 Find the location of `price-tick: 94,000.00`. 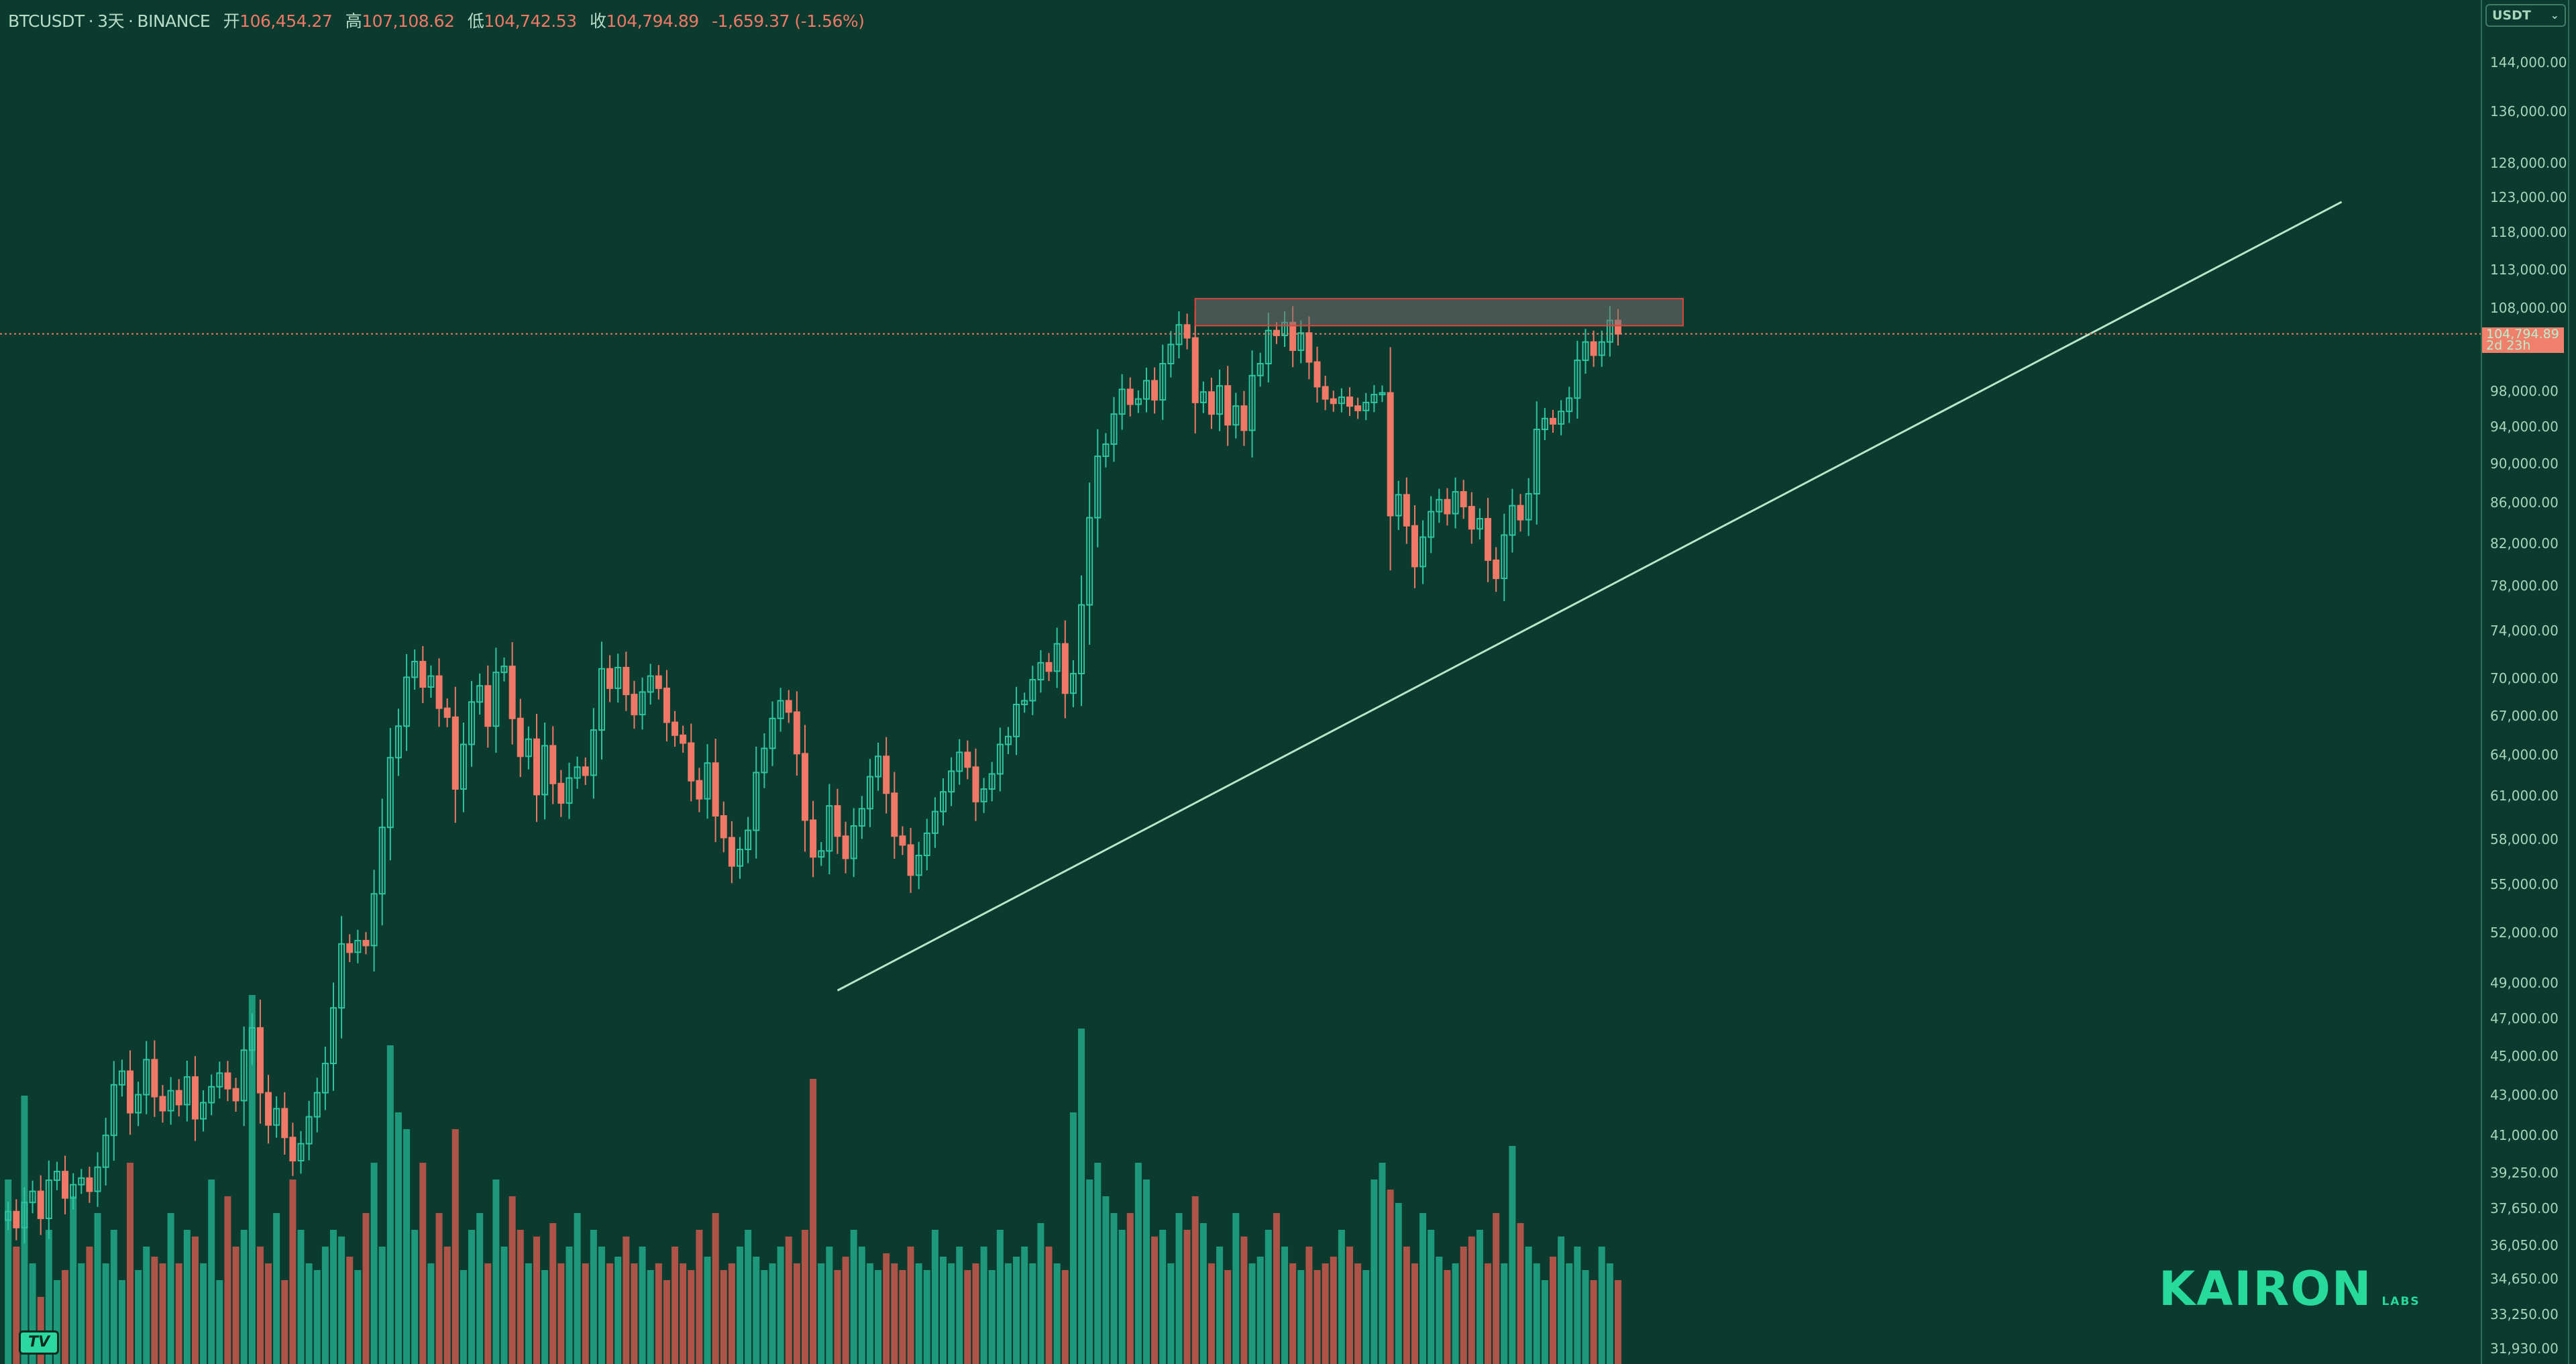

price-tick: 94,000.00 is located at coordinates (2524, 427).